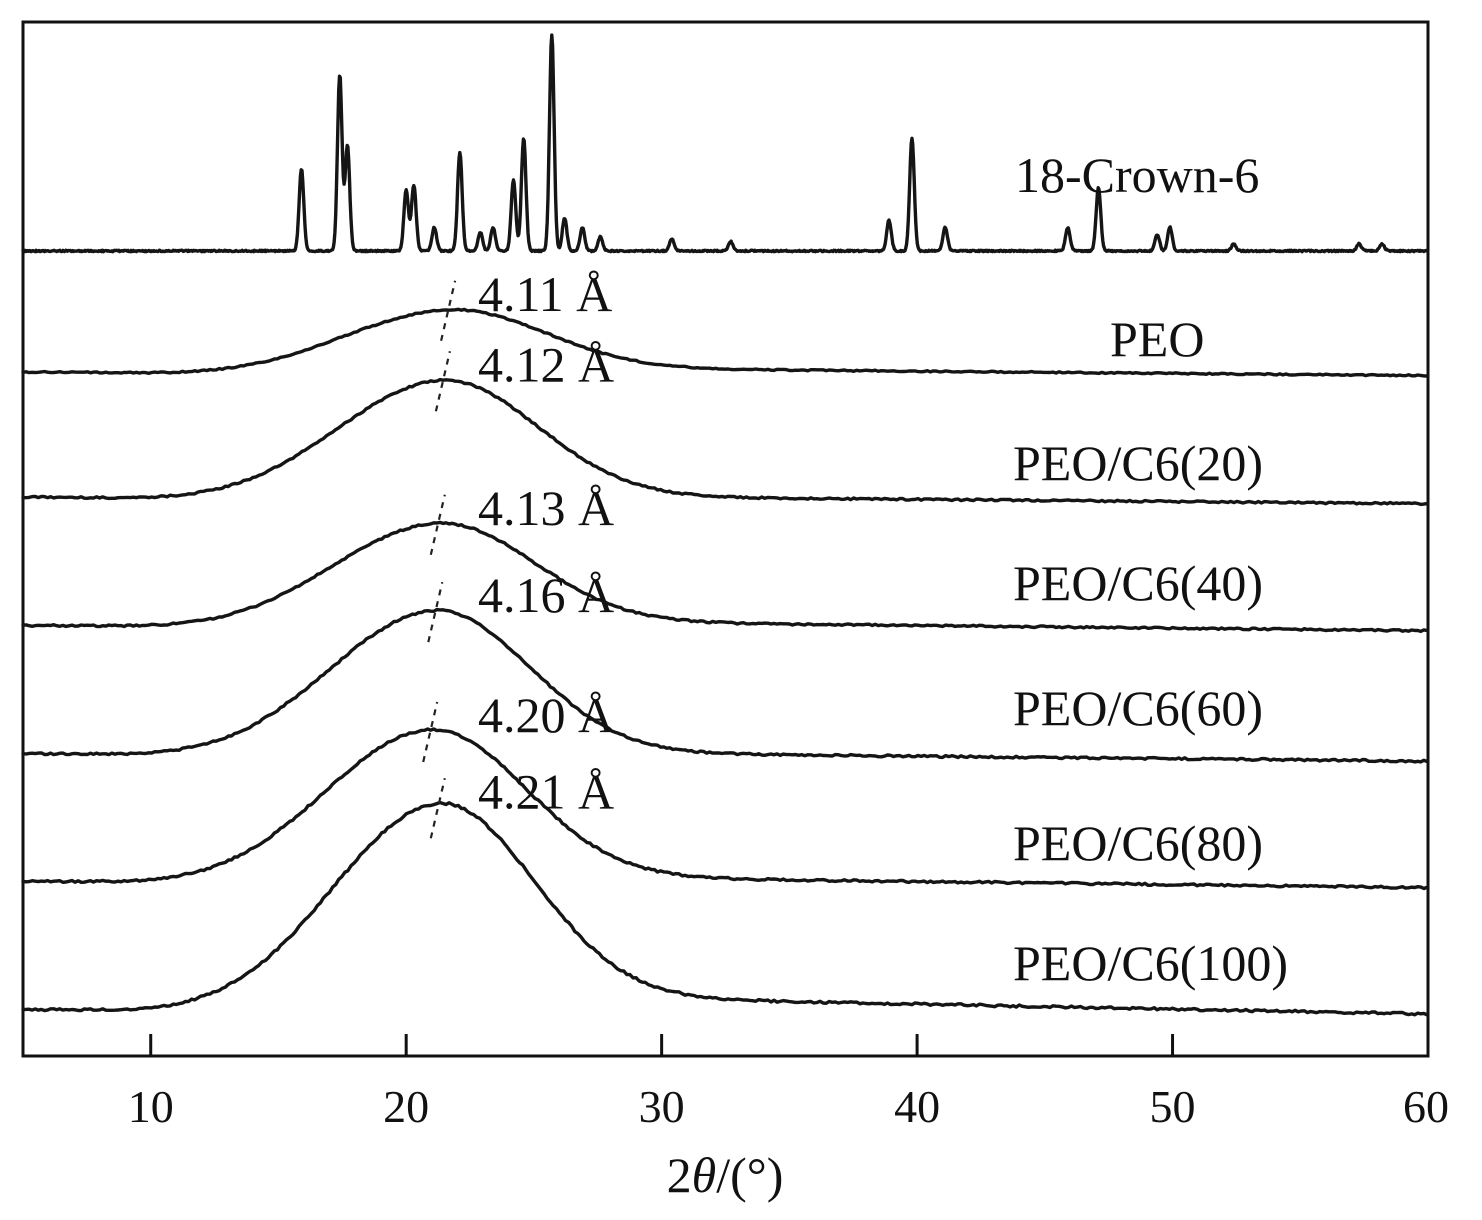 This screenshot has height=1220, width=1482. Describe the element at coordinates (679, 1175) in the screenshot. I see `x-axis-title-prefix: 2` at that location.